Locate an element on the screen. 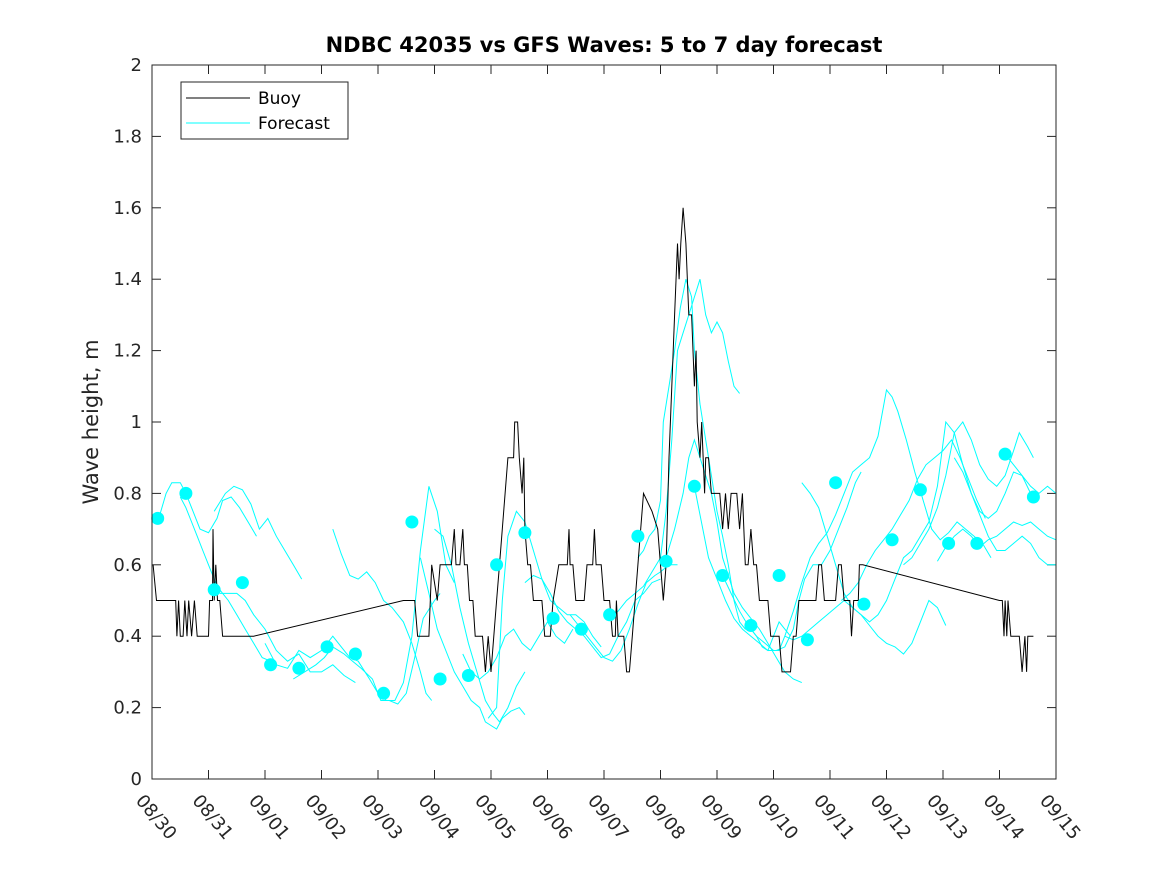 The height and width of the screenshot is (875, 1167). y-tick-label: 0.8 is located at coordinates (127, 493).